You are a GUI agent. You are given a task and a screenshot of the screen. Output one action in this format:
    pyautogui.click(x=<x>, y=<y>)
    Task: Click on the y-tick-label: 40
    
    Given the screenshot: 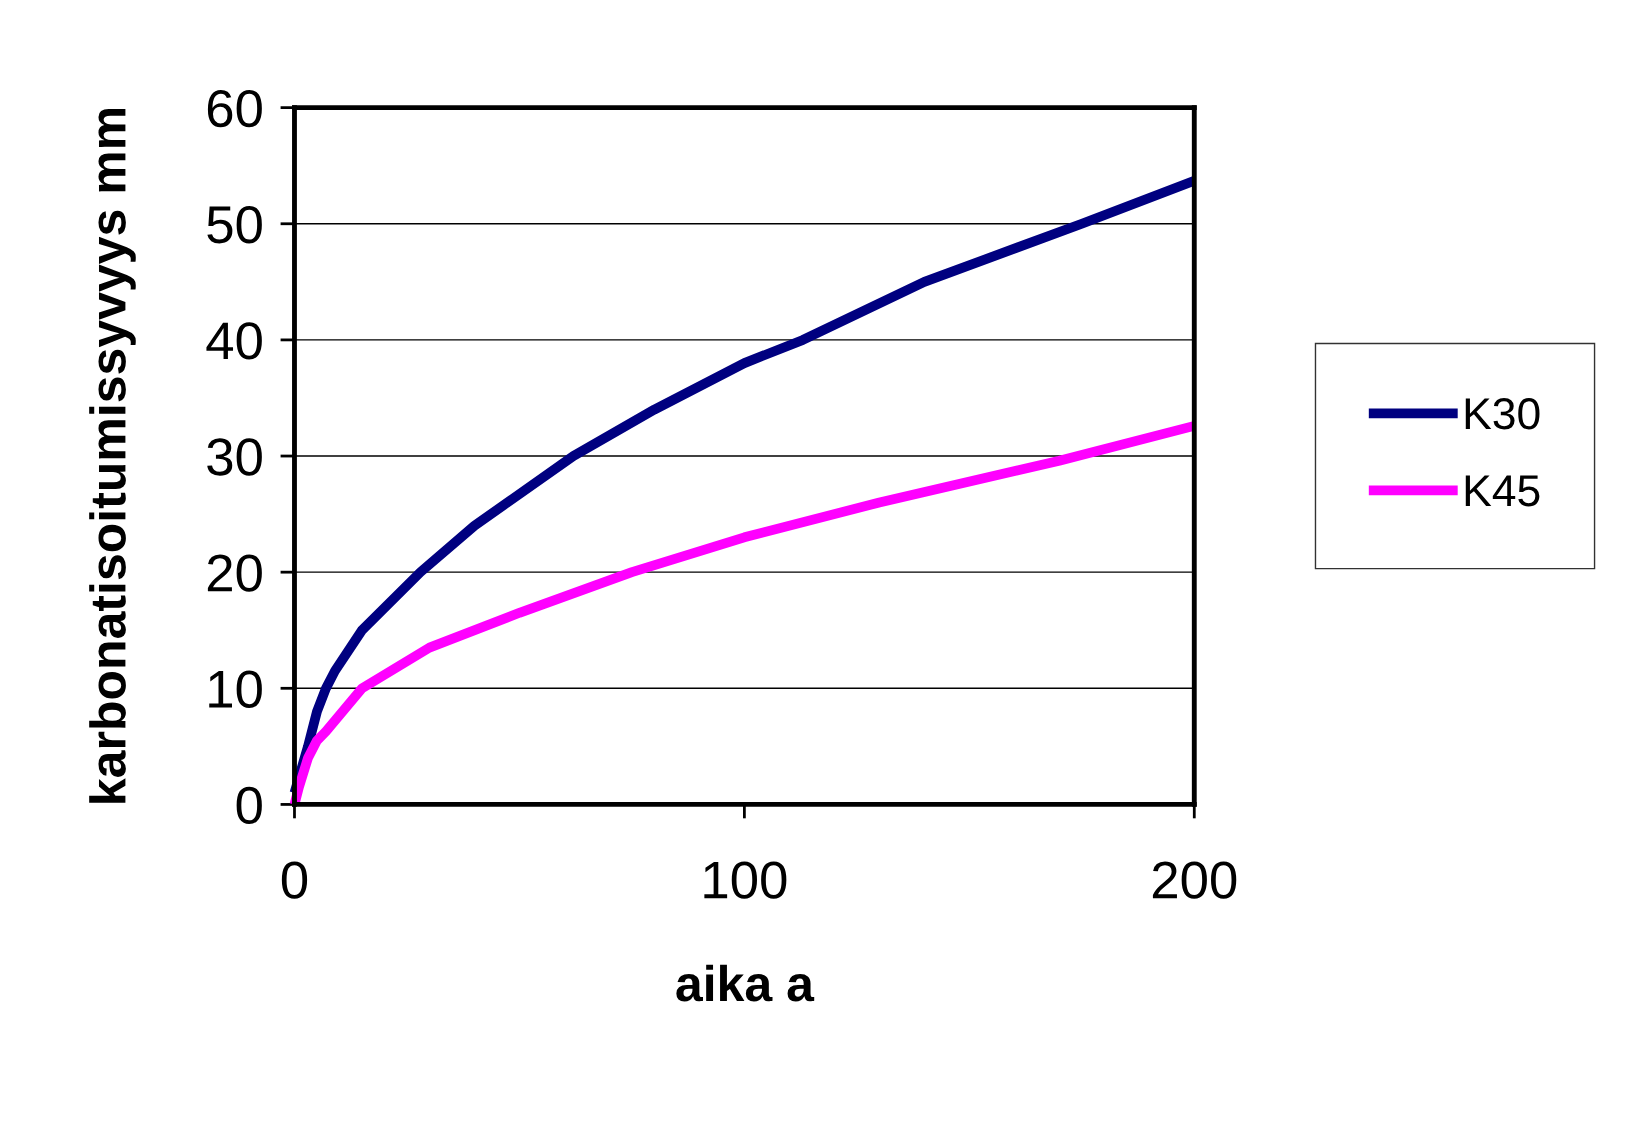 What is the action you would take?
    pyautogui.click(x=234, y=341)
    